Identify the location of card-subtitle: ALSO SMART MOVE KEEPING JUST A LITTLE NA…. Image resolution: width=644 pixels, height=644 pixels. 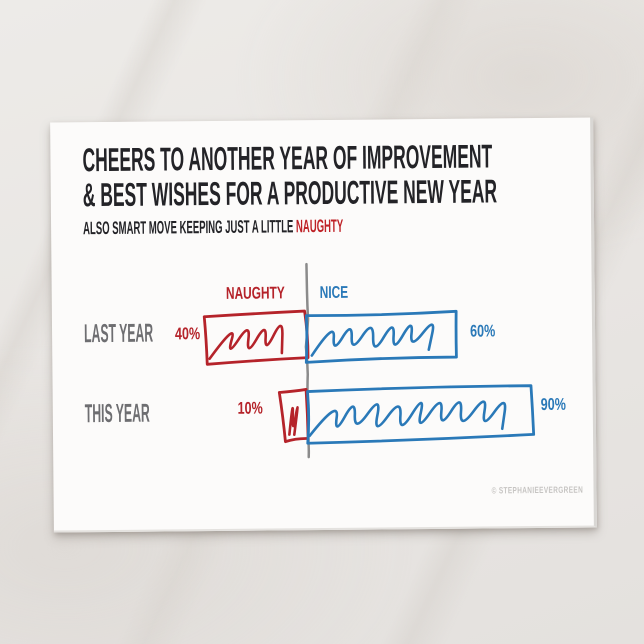
(213, 227).